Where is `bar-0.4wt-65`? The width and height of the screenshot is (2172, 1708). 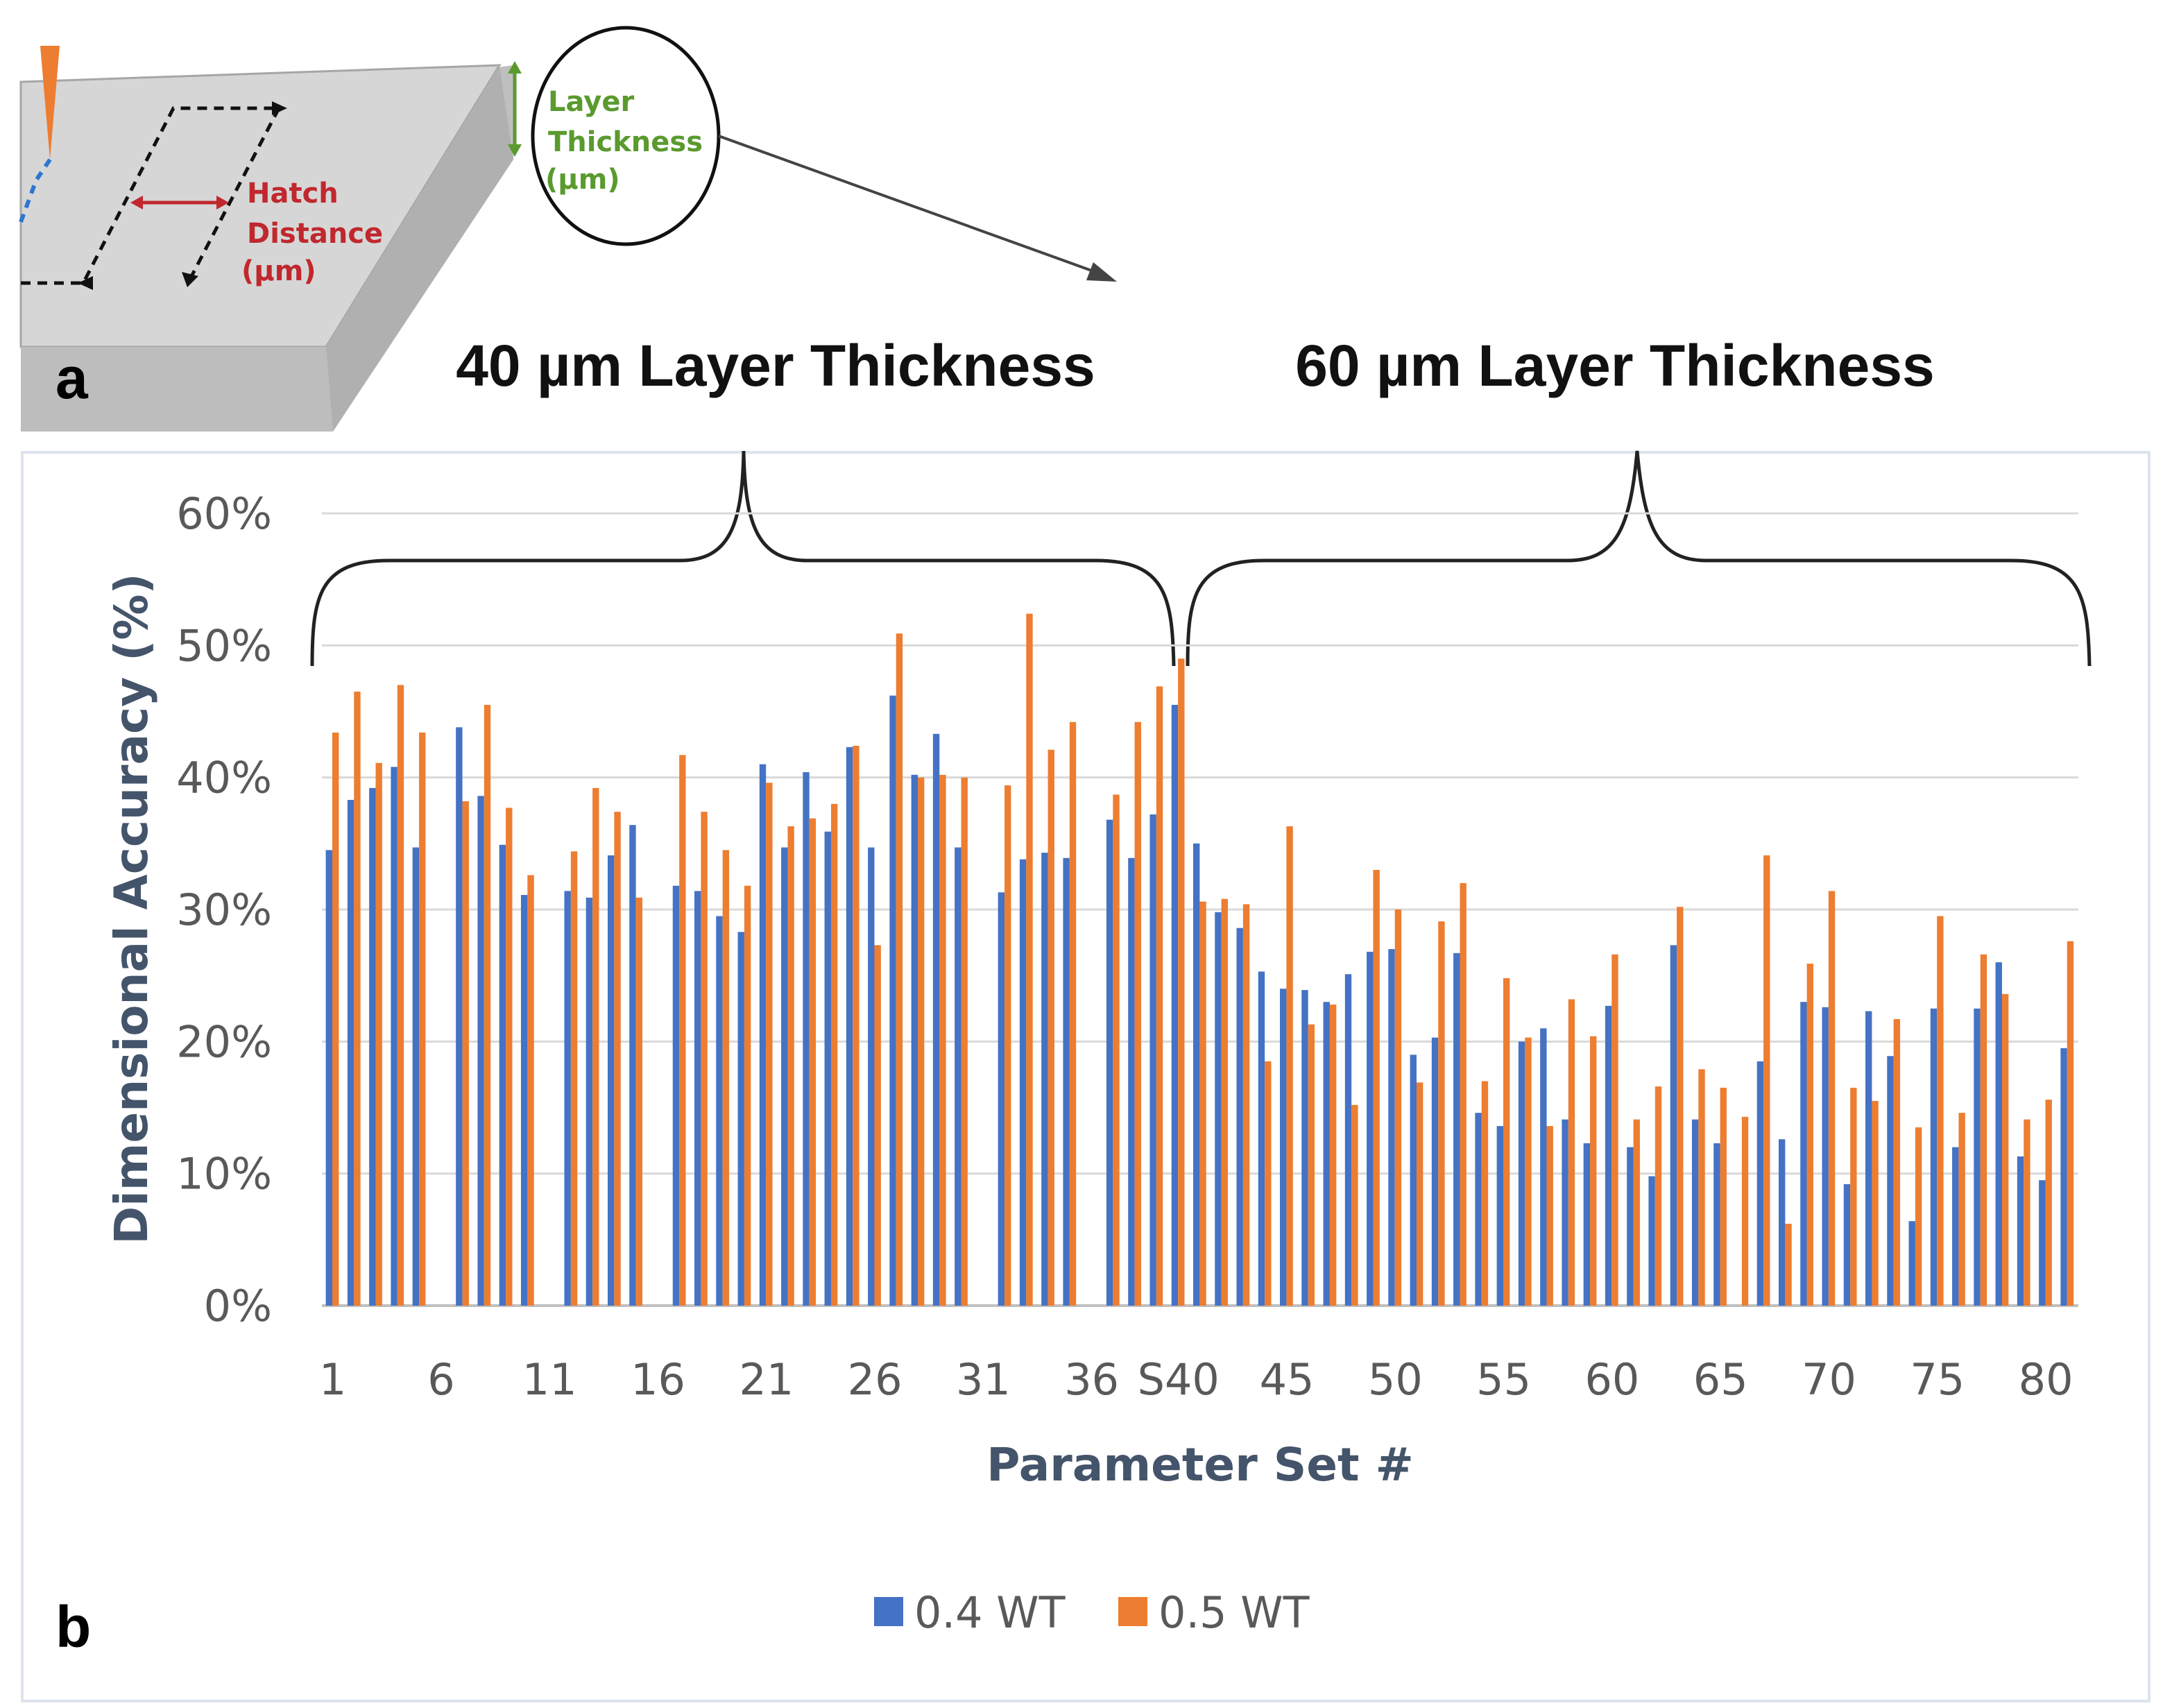 bar-0.4wt-65 is located at coordinates (1717, 1224).